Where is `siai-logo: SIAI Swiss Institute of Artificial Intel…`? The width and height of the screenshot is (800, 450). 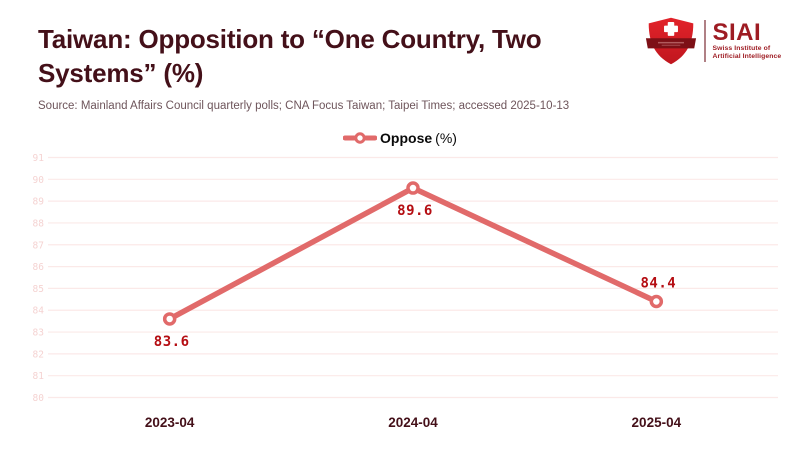 siai-logo: SIAI Swiss Institute of Artificial Intel… is located at coordinates (713, 41).